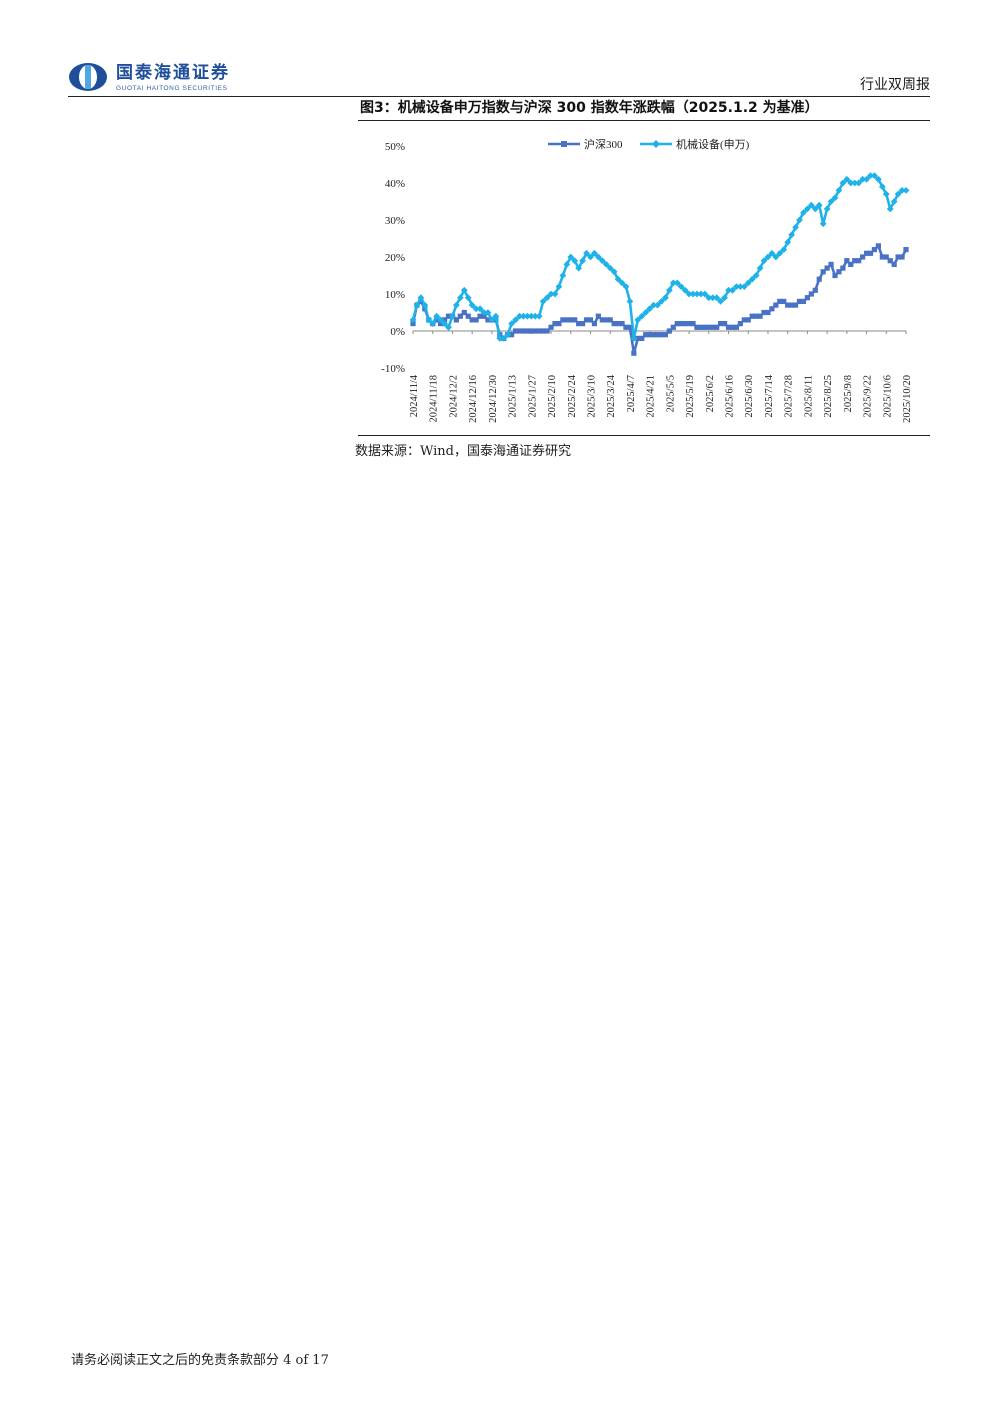 The image size is (1000, 1414). What do you see at coordinates (644, 435) in the screenshot?
I see `figure-bottom-rule` at bounding box center [644, 435].